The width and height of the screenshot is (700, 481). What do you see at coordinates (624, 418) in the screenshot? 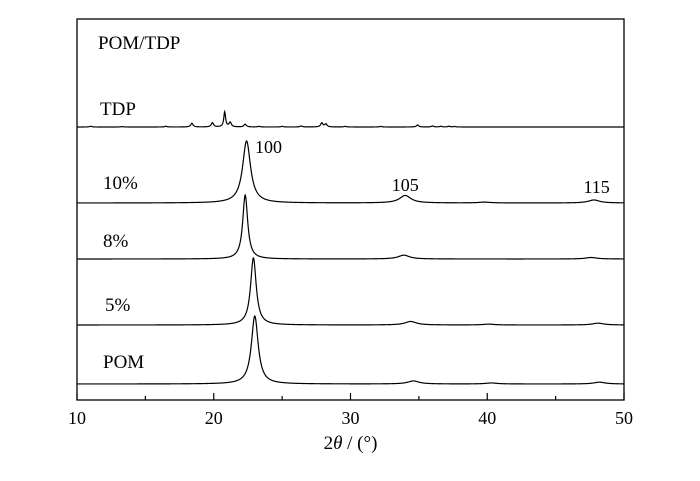
I see `x-tick-label: 50` at bounding box center [624, 418].